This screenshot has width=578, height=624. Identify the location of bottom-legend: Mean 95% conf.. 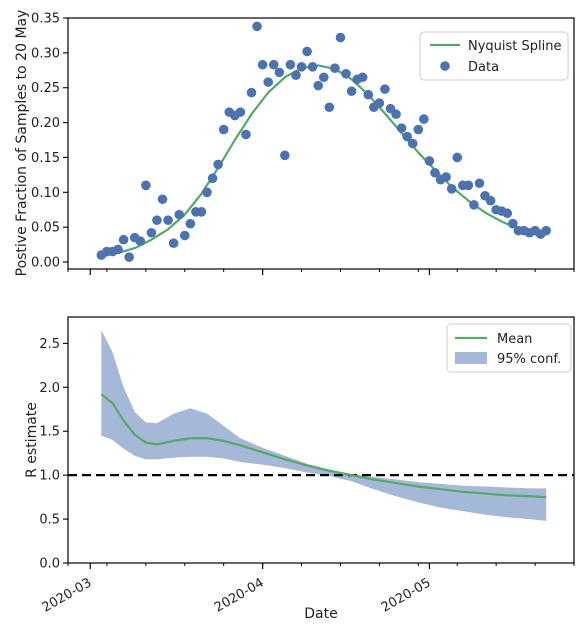
(509, 348).